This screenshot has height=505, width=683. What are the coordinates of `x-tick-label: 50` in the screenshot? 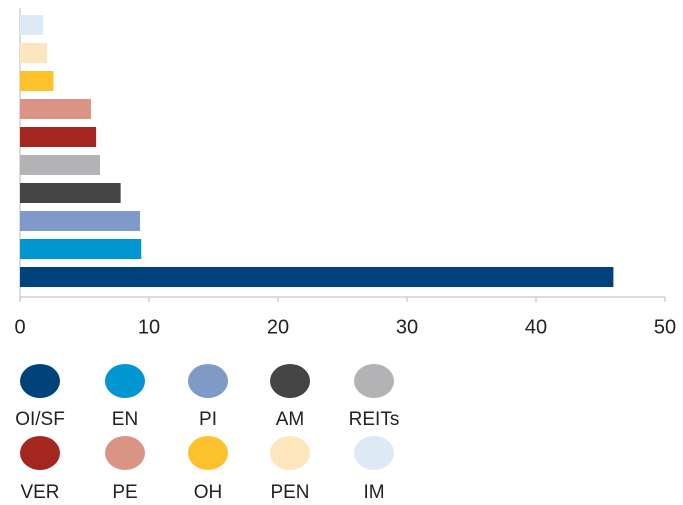 It's located at (665, 327).